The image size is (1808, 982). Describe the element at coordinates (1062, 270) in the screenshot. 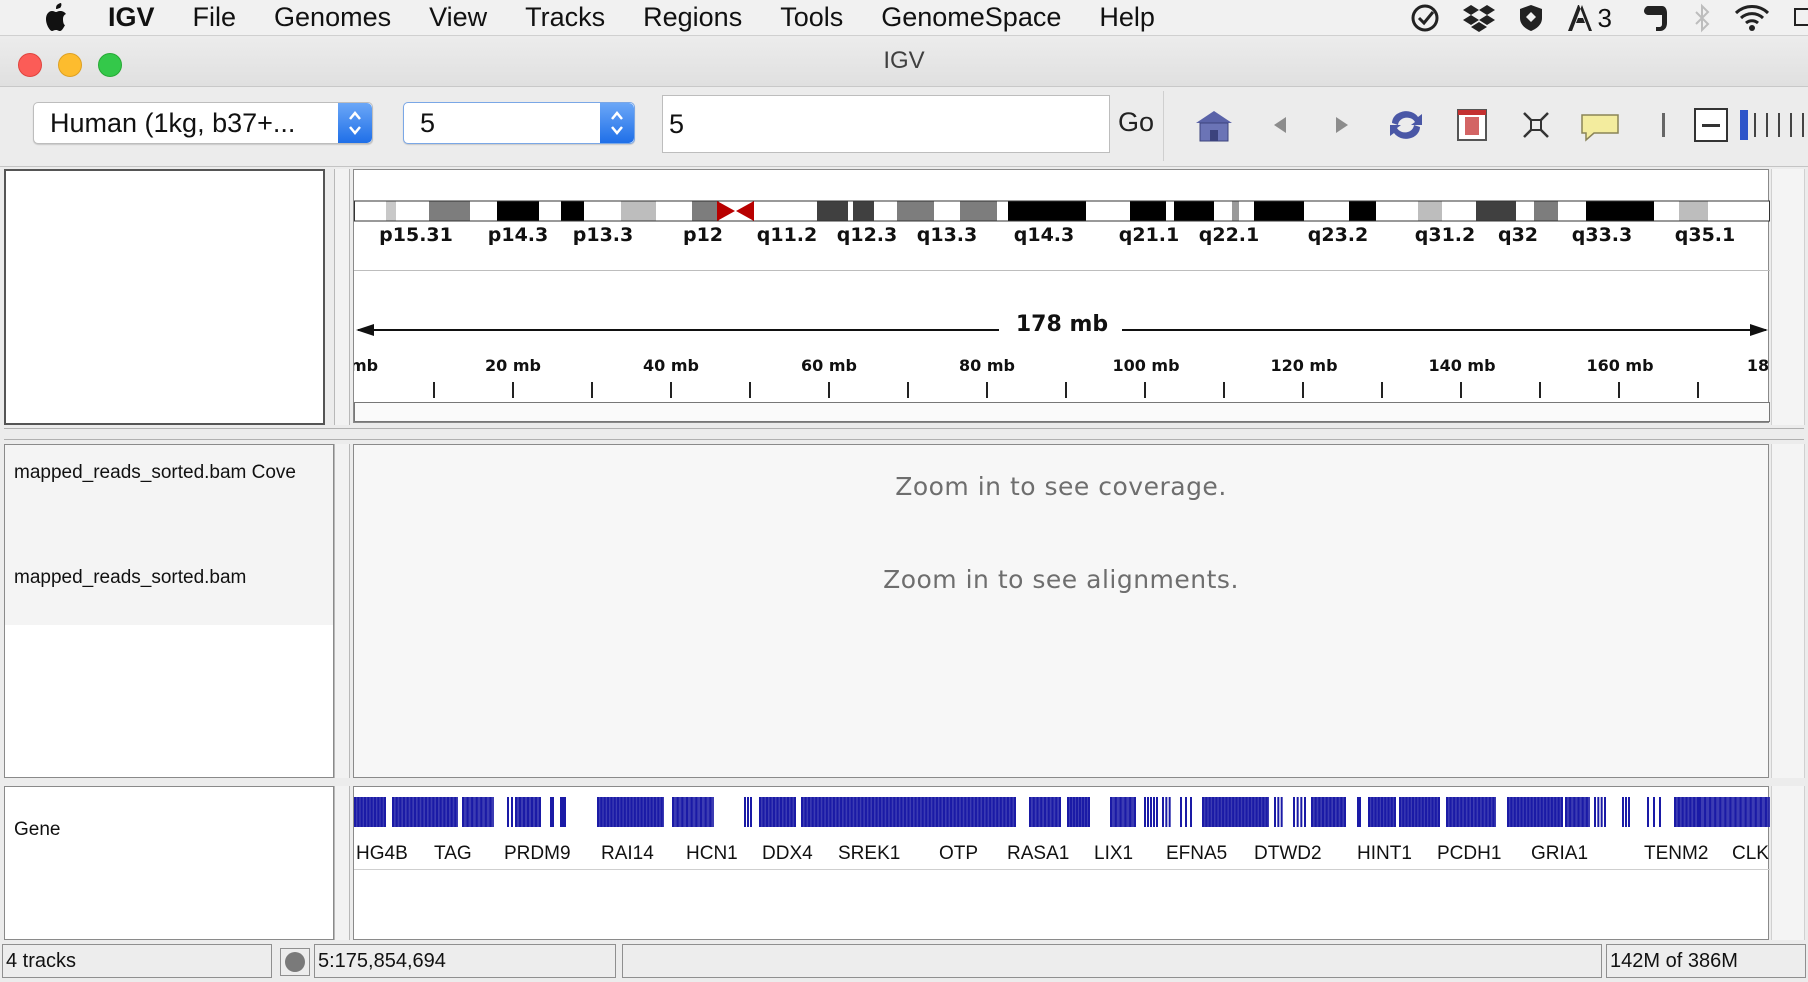

I see `ideogram-frame-line` at that location.